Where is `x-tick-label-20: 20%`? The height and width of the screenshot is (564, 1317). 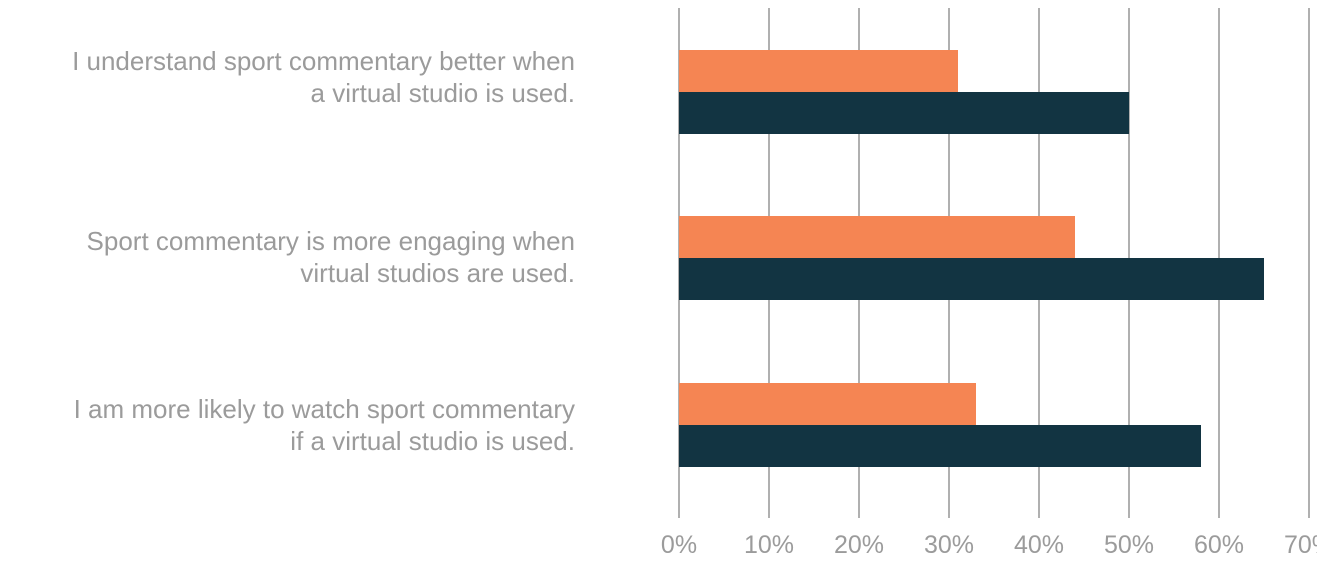
x-tick-label-20: 20% is located at coordinates (859, 545).